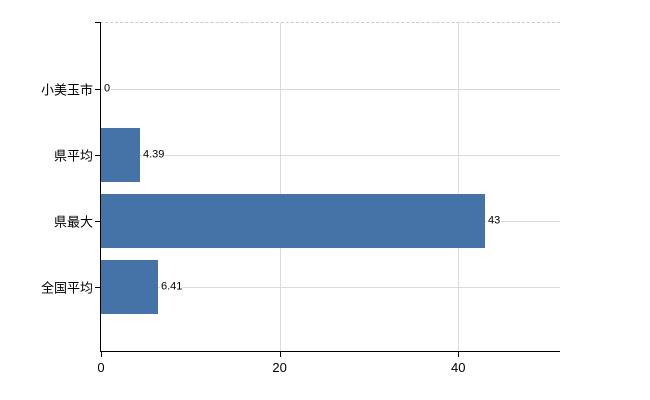 This screenshot has height=400, width=650. What do you see at coordinates (73, 156) in the screenshot?
I see `category-label: 県平均` at bounding box center [73, 156].